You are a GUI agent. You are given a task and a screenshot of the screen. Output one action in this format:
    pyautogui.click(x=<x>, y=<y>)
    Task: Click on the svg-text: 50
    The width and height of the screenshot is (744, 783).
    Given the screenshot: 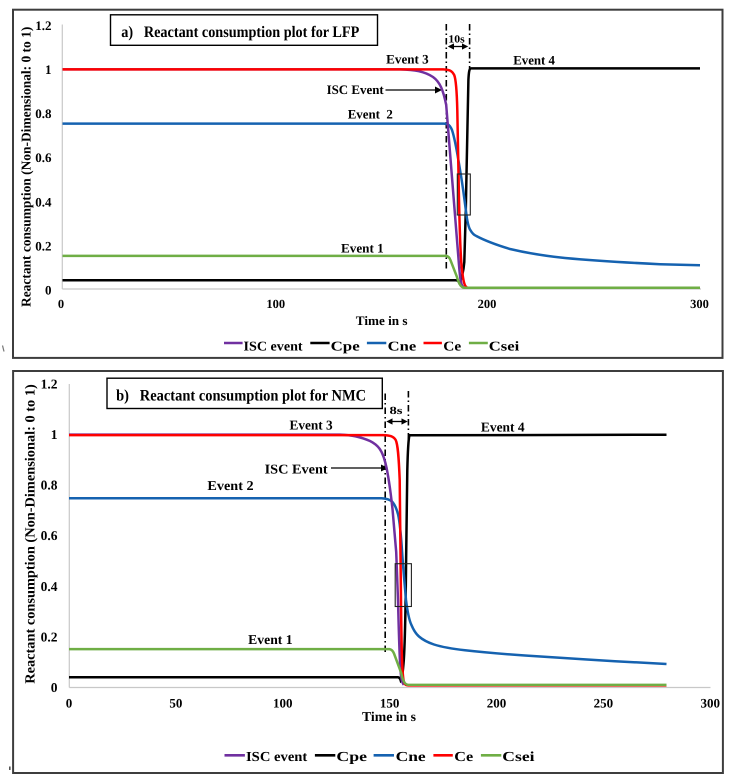 What is the action you would take?
    pyautogui.click(x=175, y=703)
    